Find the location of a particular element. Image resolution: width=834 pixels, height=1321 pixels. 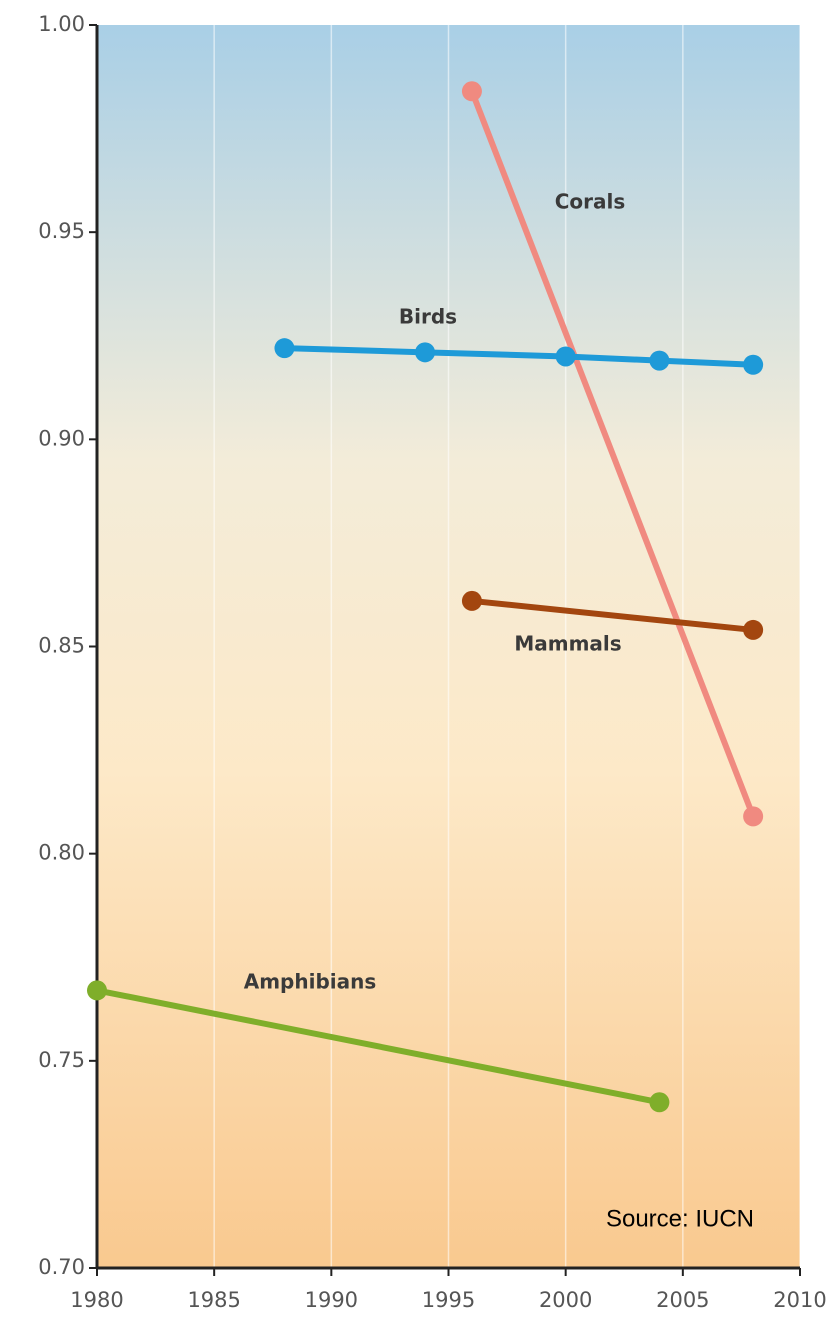

series-label: Birds is located at coordinates (428, 317).